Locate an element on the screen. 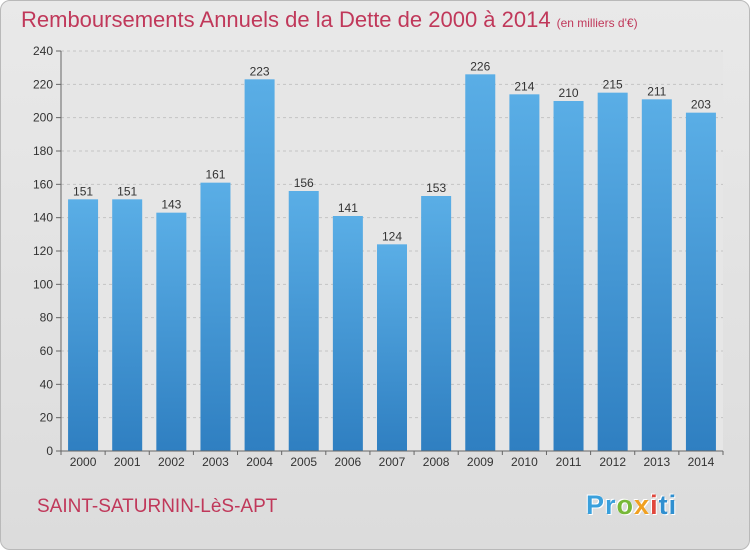 The image size is (750, 550). bar-2005 is located at coordinates (303, 321).